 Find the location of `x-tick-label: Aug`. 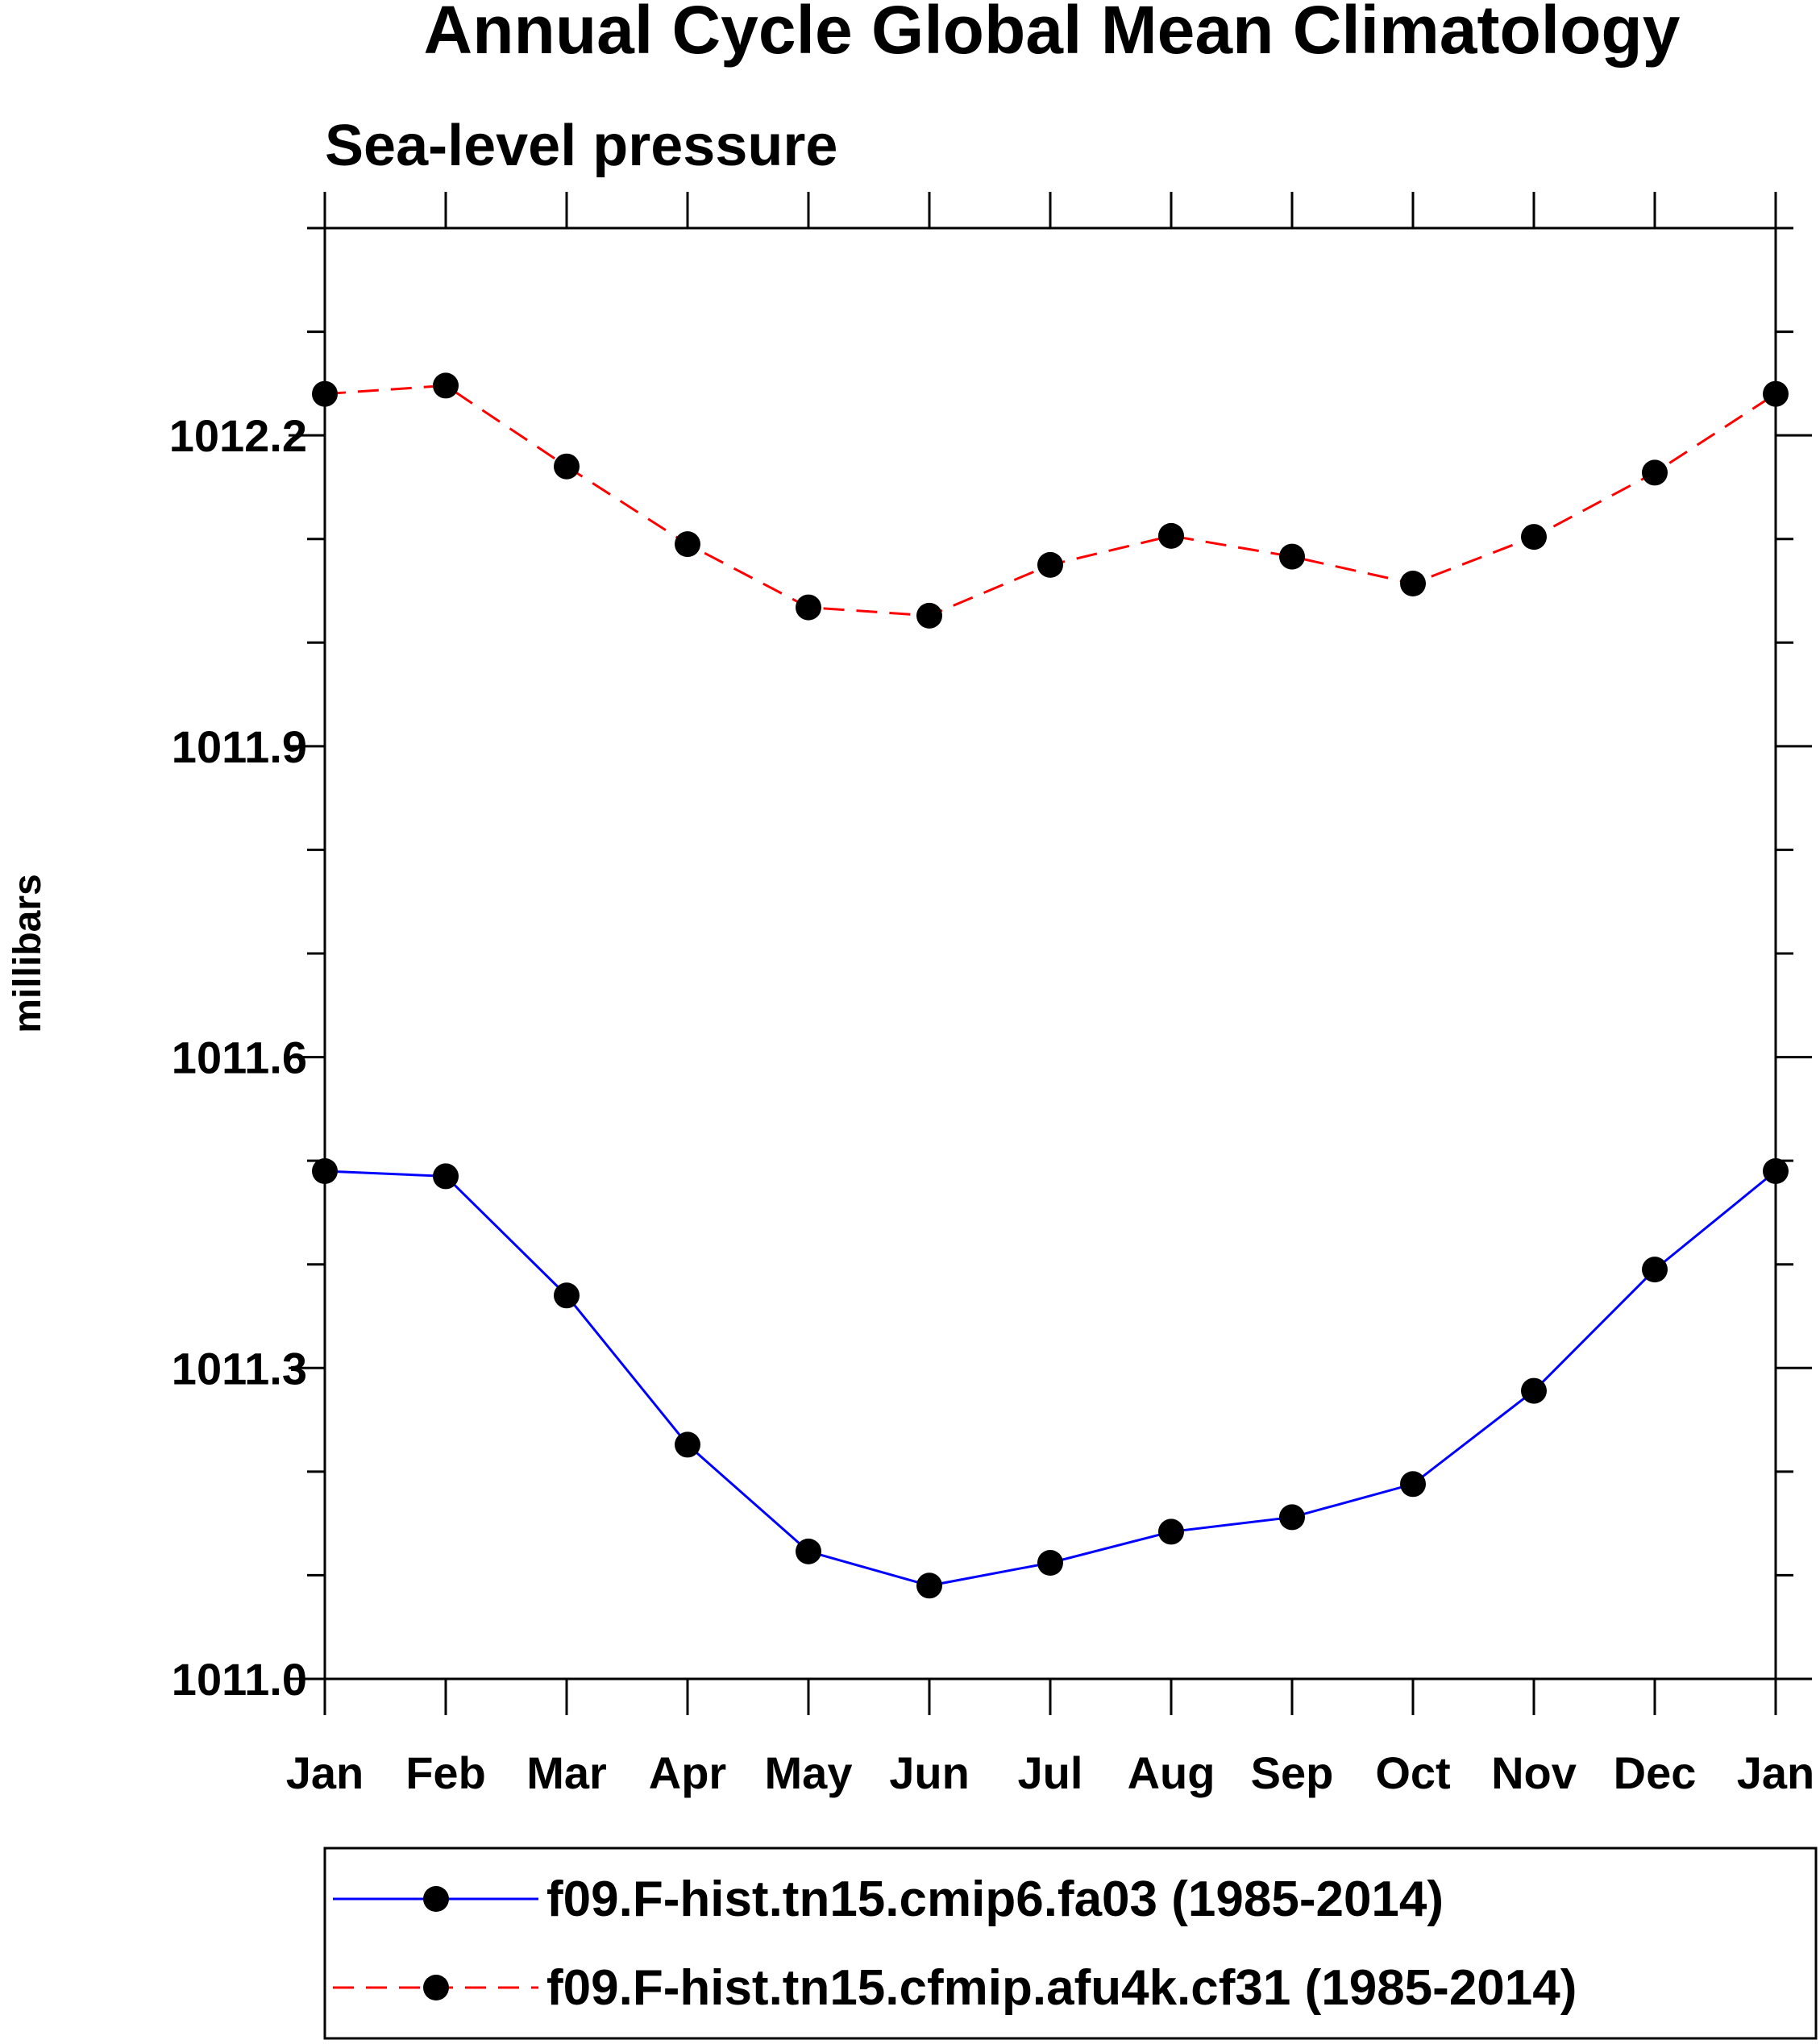

x-tick-label: Aug is located at coordinates (1172, 1772).